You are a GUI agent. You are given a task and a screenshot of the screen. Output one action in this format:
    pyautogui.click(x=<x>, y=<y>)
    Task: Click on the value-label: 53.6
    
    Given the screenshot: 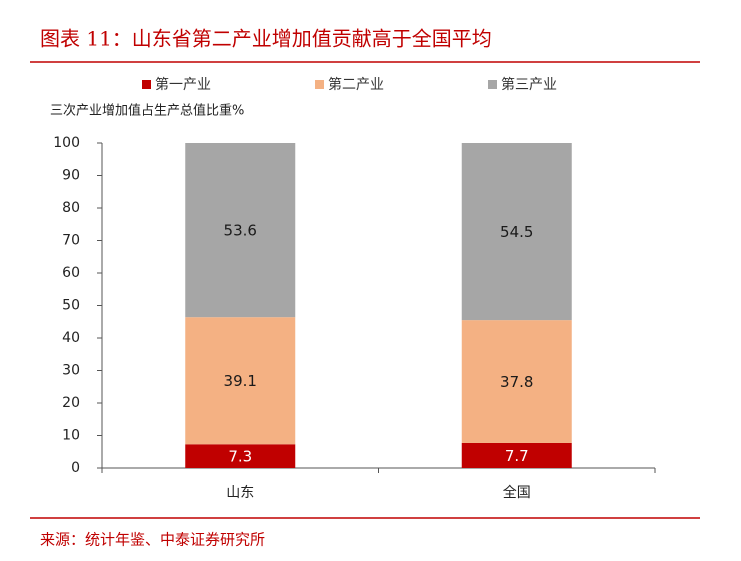 What is the action you would take?
    pyautogui.click(x=240, y=231)
    